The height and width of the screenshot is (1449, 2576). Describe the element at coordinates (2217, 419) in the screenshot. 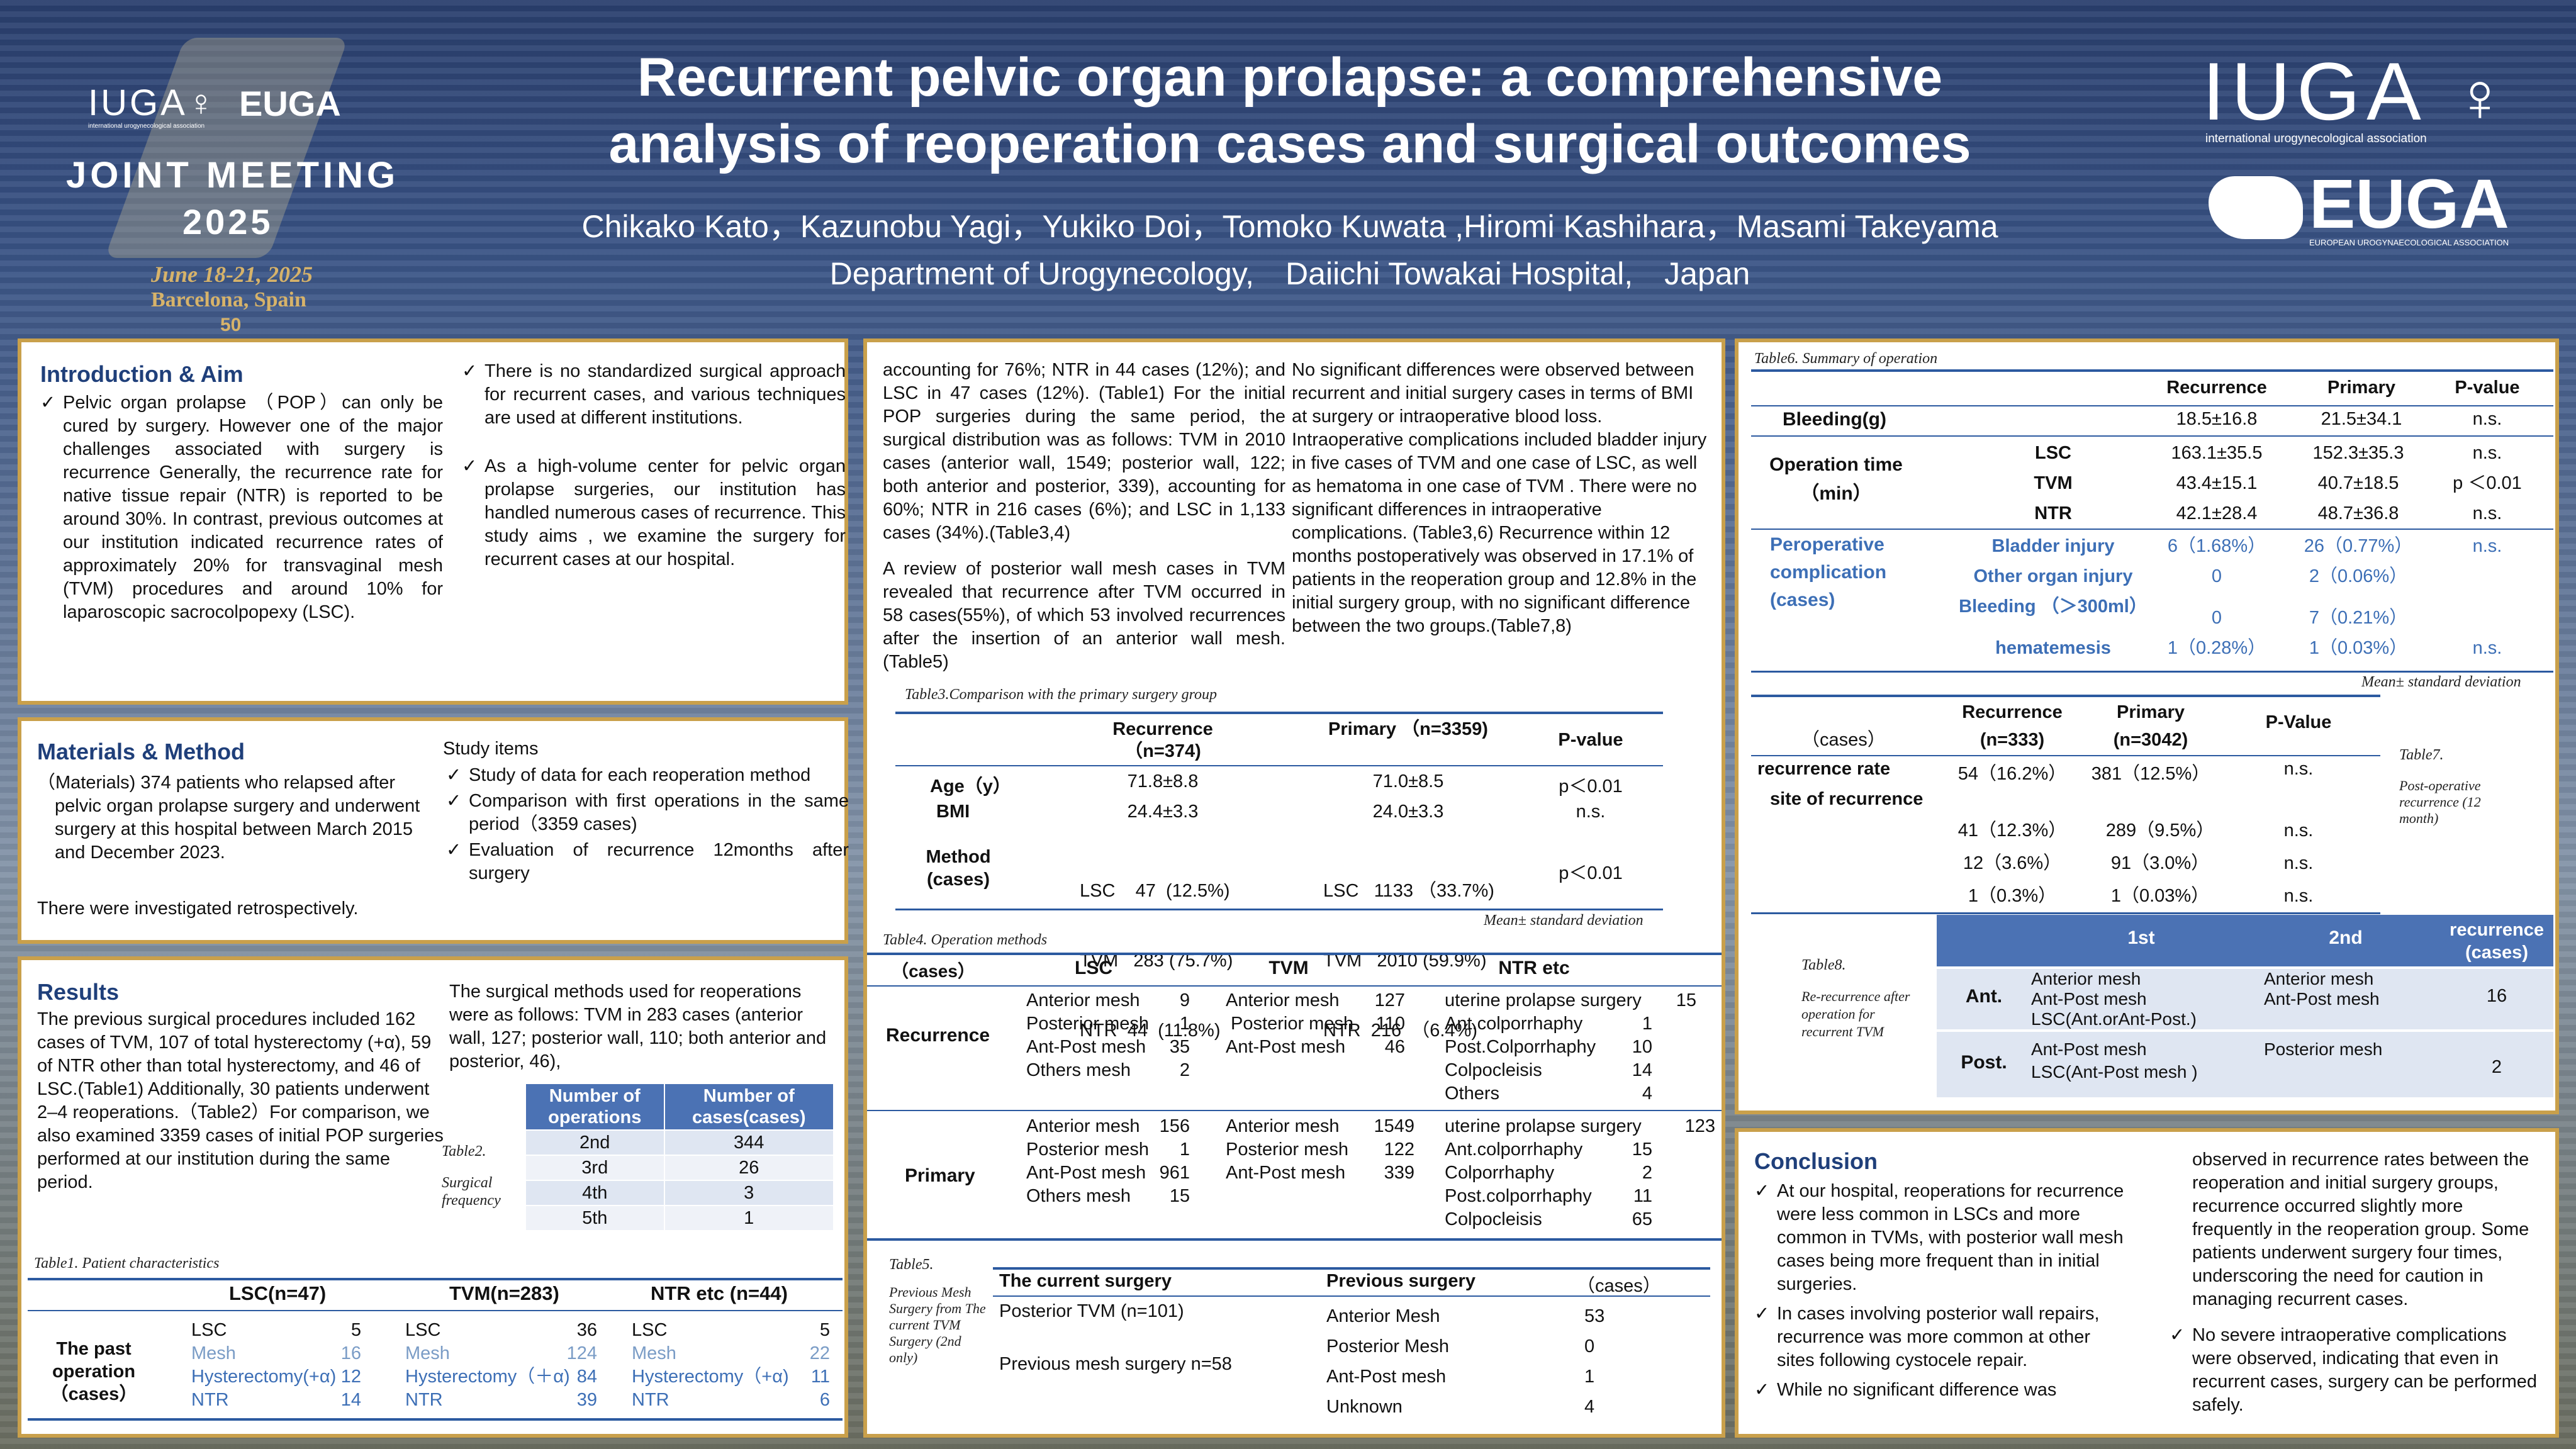

I see `table6-bleeding-rec: 18.5±16.8` at that location.